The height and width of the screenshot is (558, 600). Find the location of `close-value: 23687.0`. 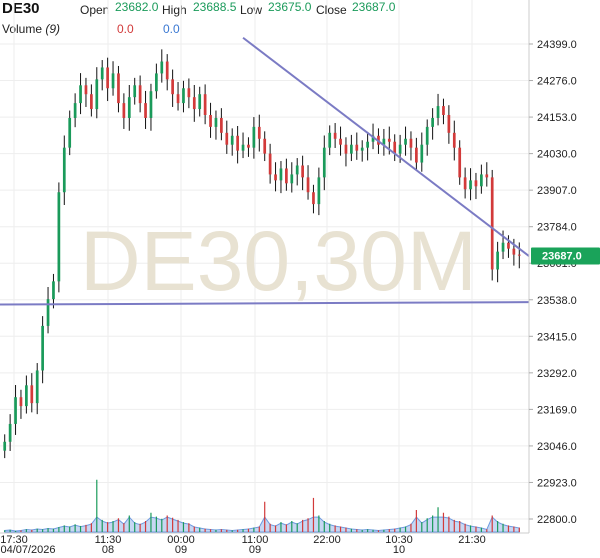

close-value: 23687.0 is located at coordinates (374, 7).